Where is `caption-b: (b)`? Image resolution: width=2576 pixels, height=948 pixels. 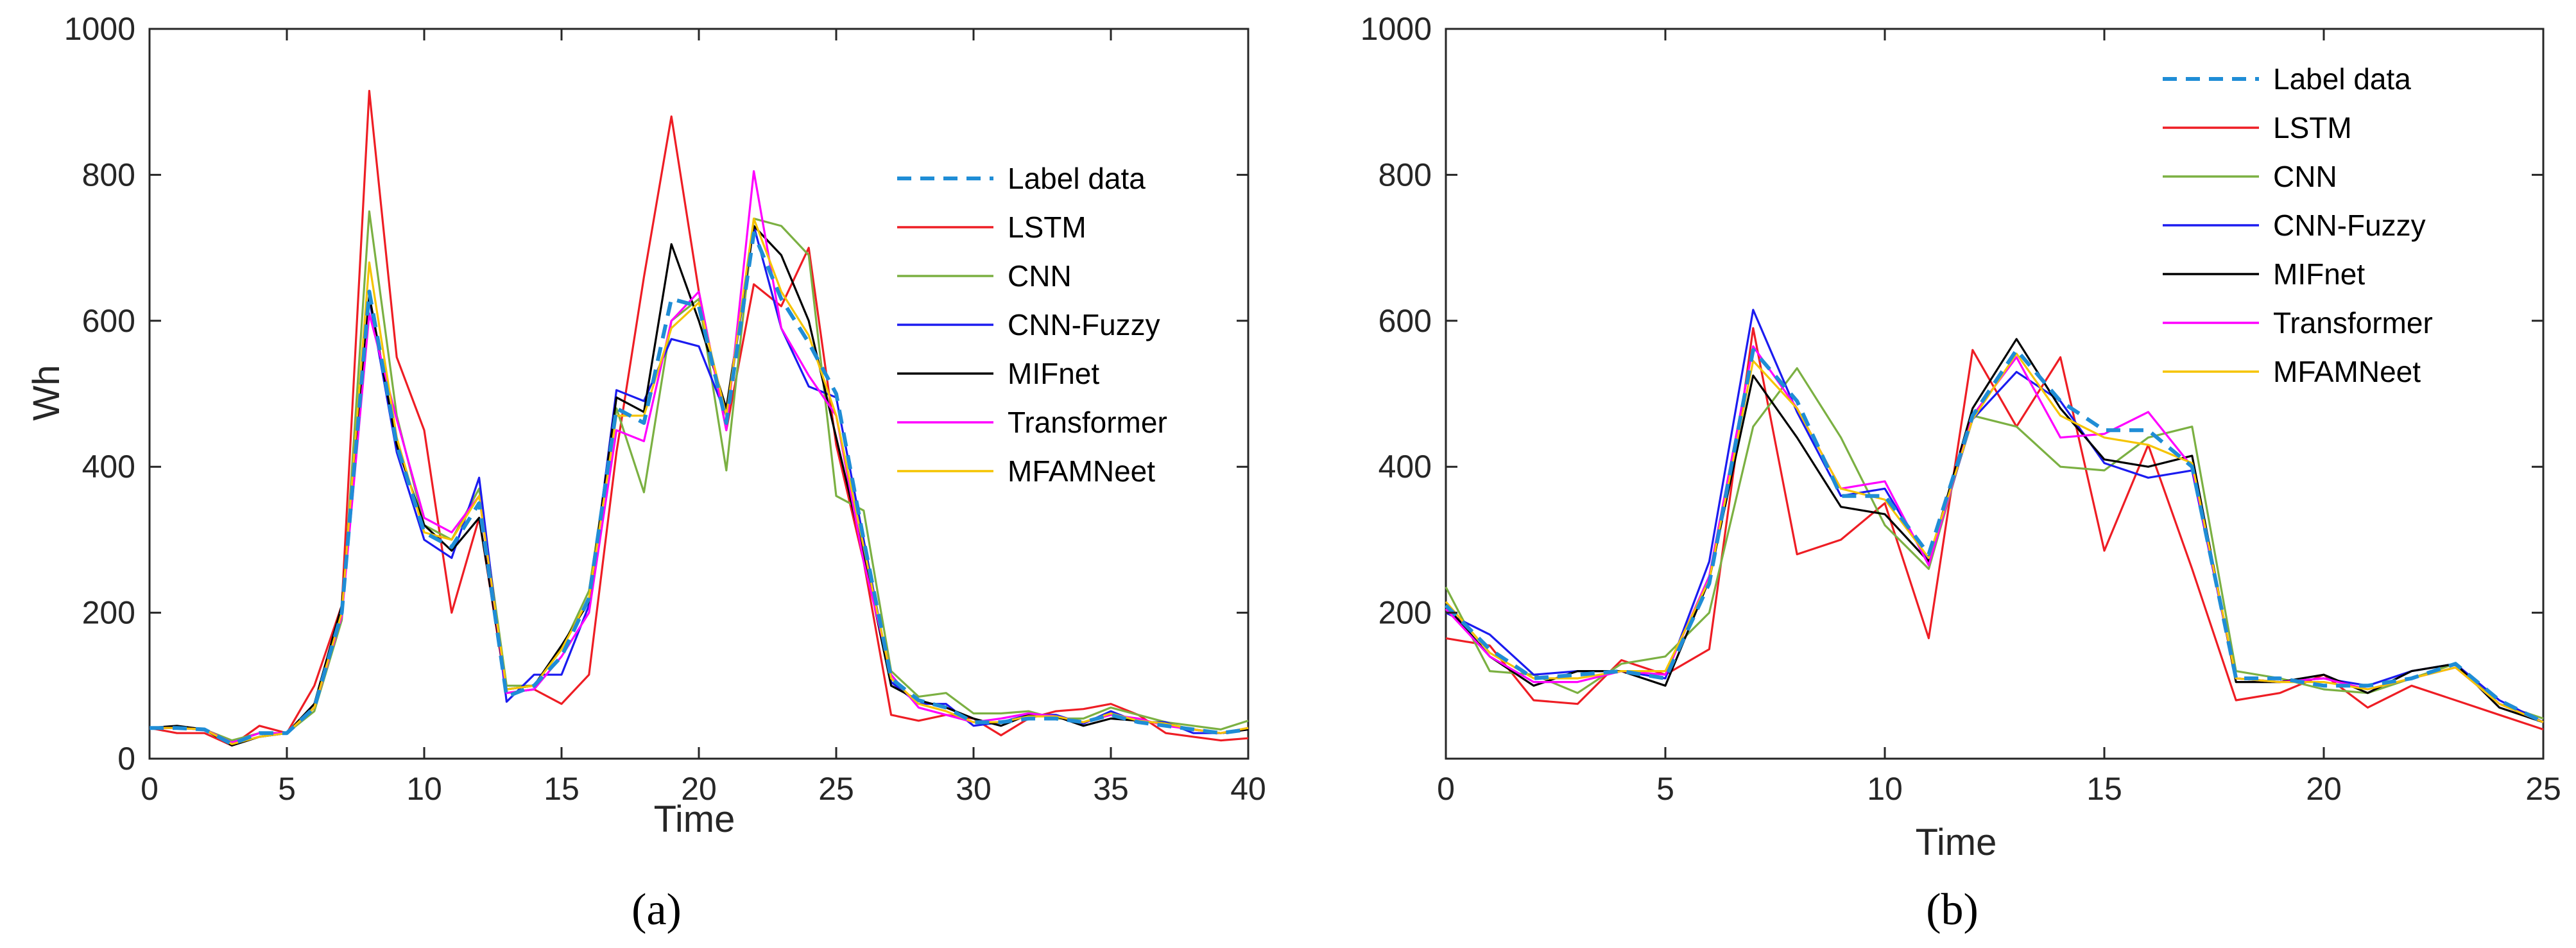
caption-b: (b) is located at coordinates (1952, 910).